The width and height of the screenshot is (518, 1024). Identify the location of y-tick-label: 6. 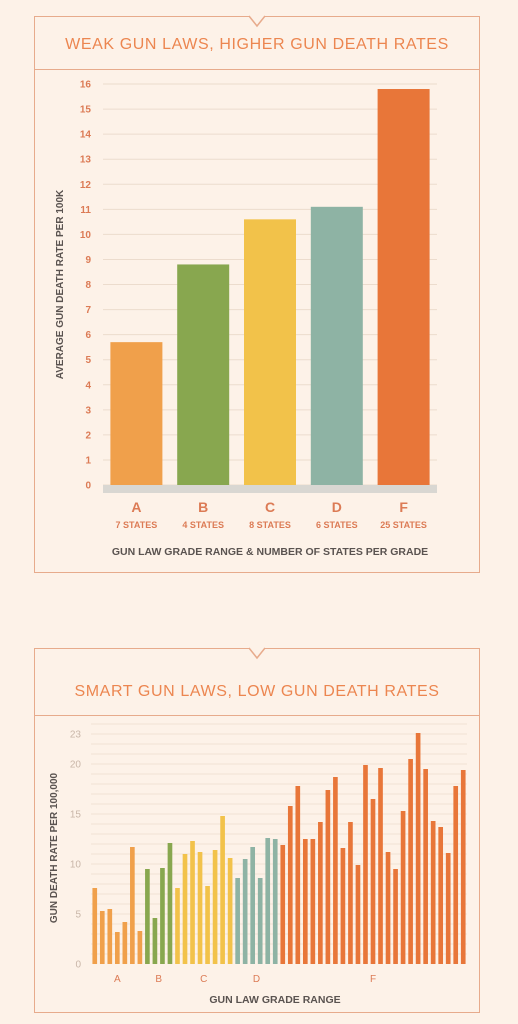
(88, 335).